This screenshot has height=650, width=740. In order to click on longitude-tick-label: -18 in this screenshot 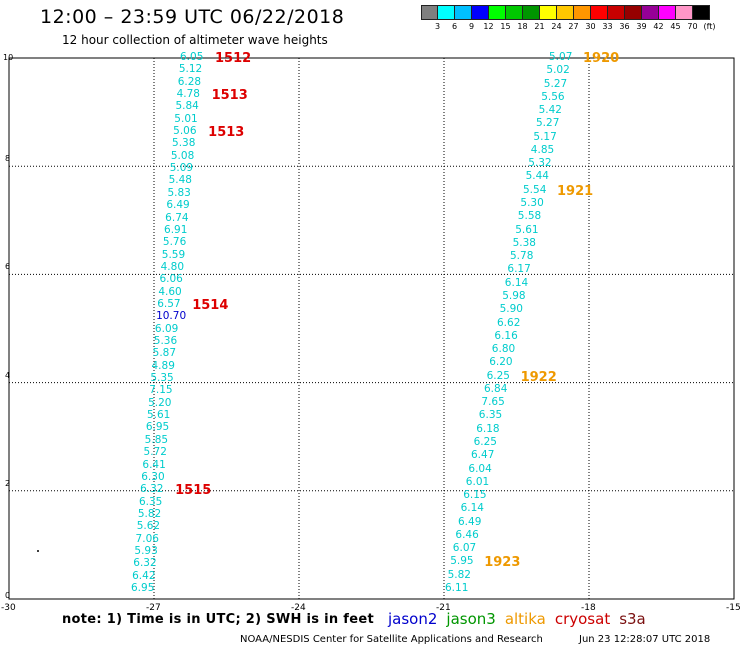, I will do `click(588, 608)`.